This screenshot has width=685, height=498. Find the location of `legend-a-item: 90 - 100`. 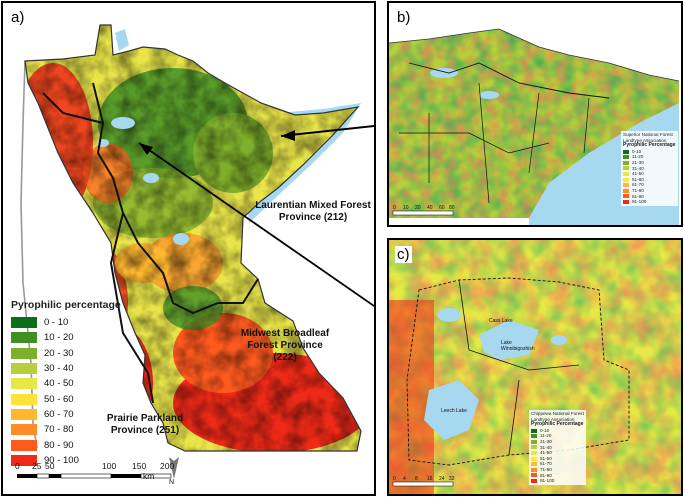

legend-a-item: 90 - 100 is located at coordinates (66, 460).